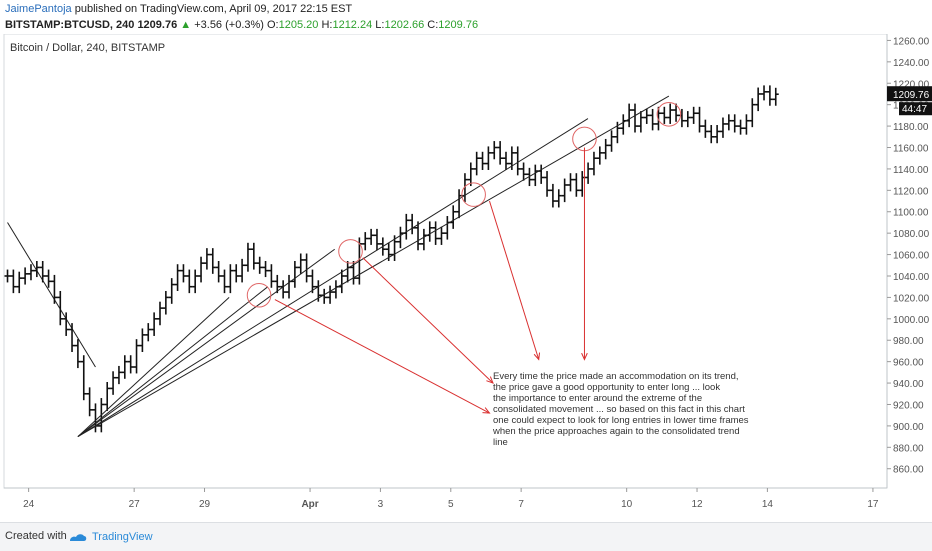 The image size is (932, 551). I want to click on y-tick-label: 940.00, so click(908, 384).